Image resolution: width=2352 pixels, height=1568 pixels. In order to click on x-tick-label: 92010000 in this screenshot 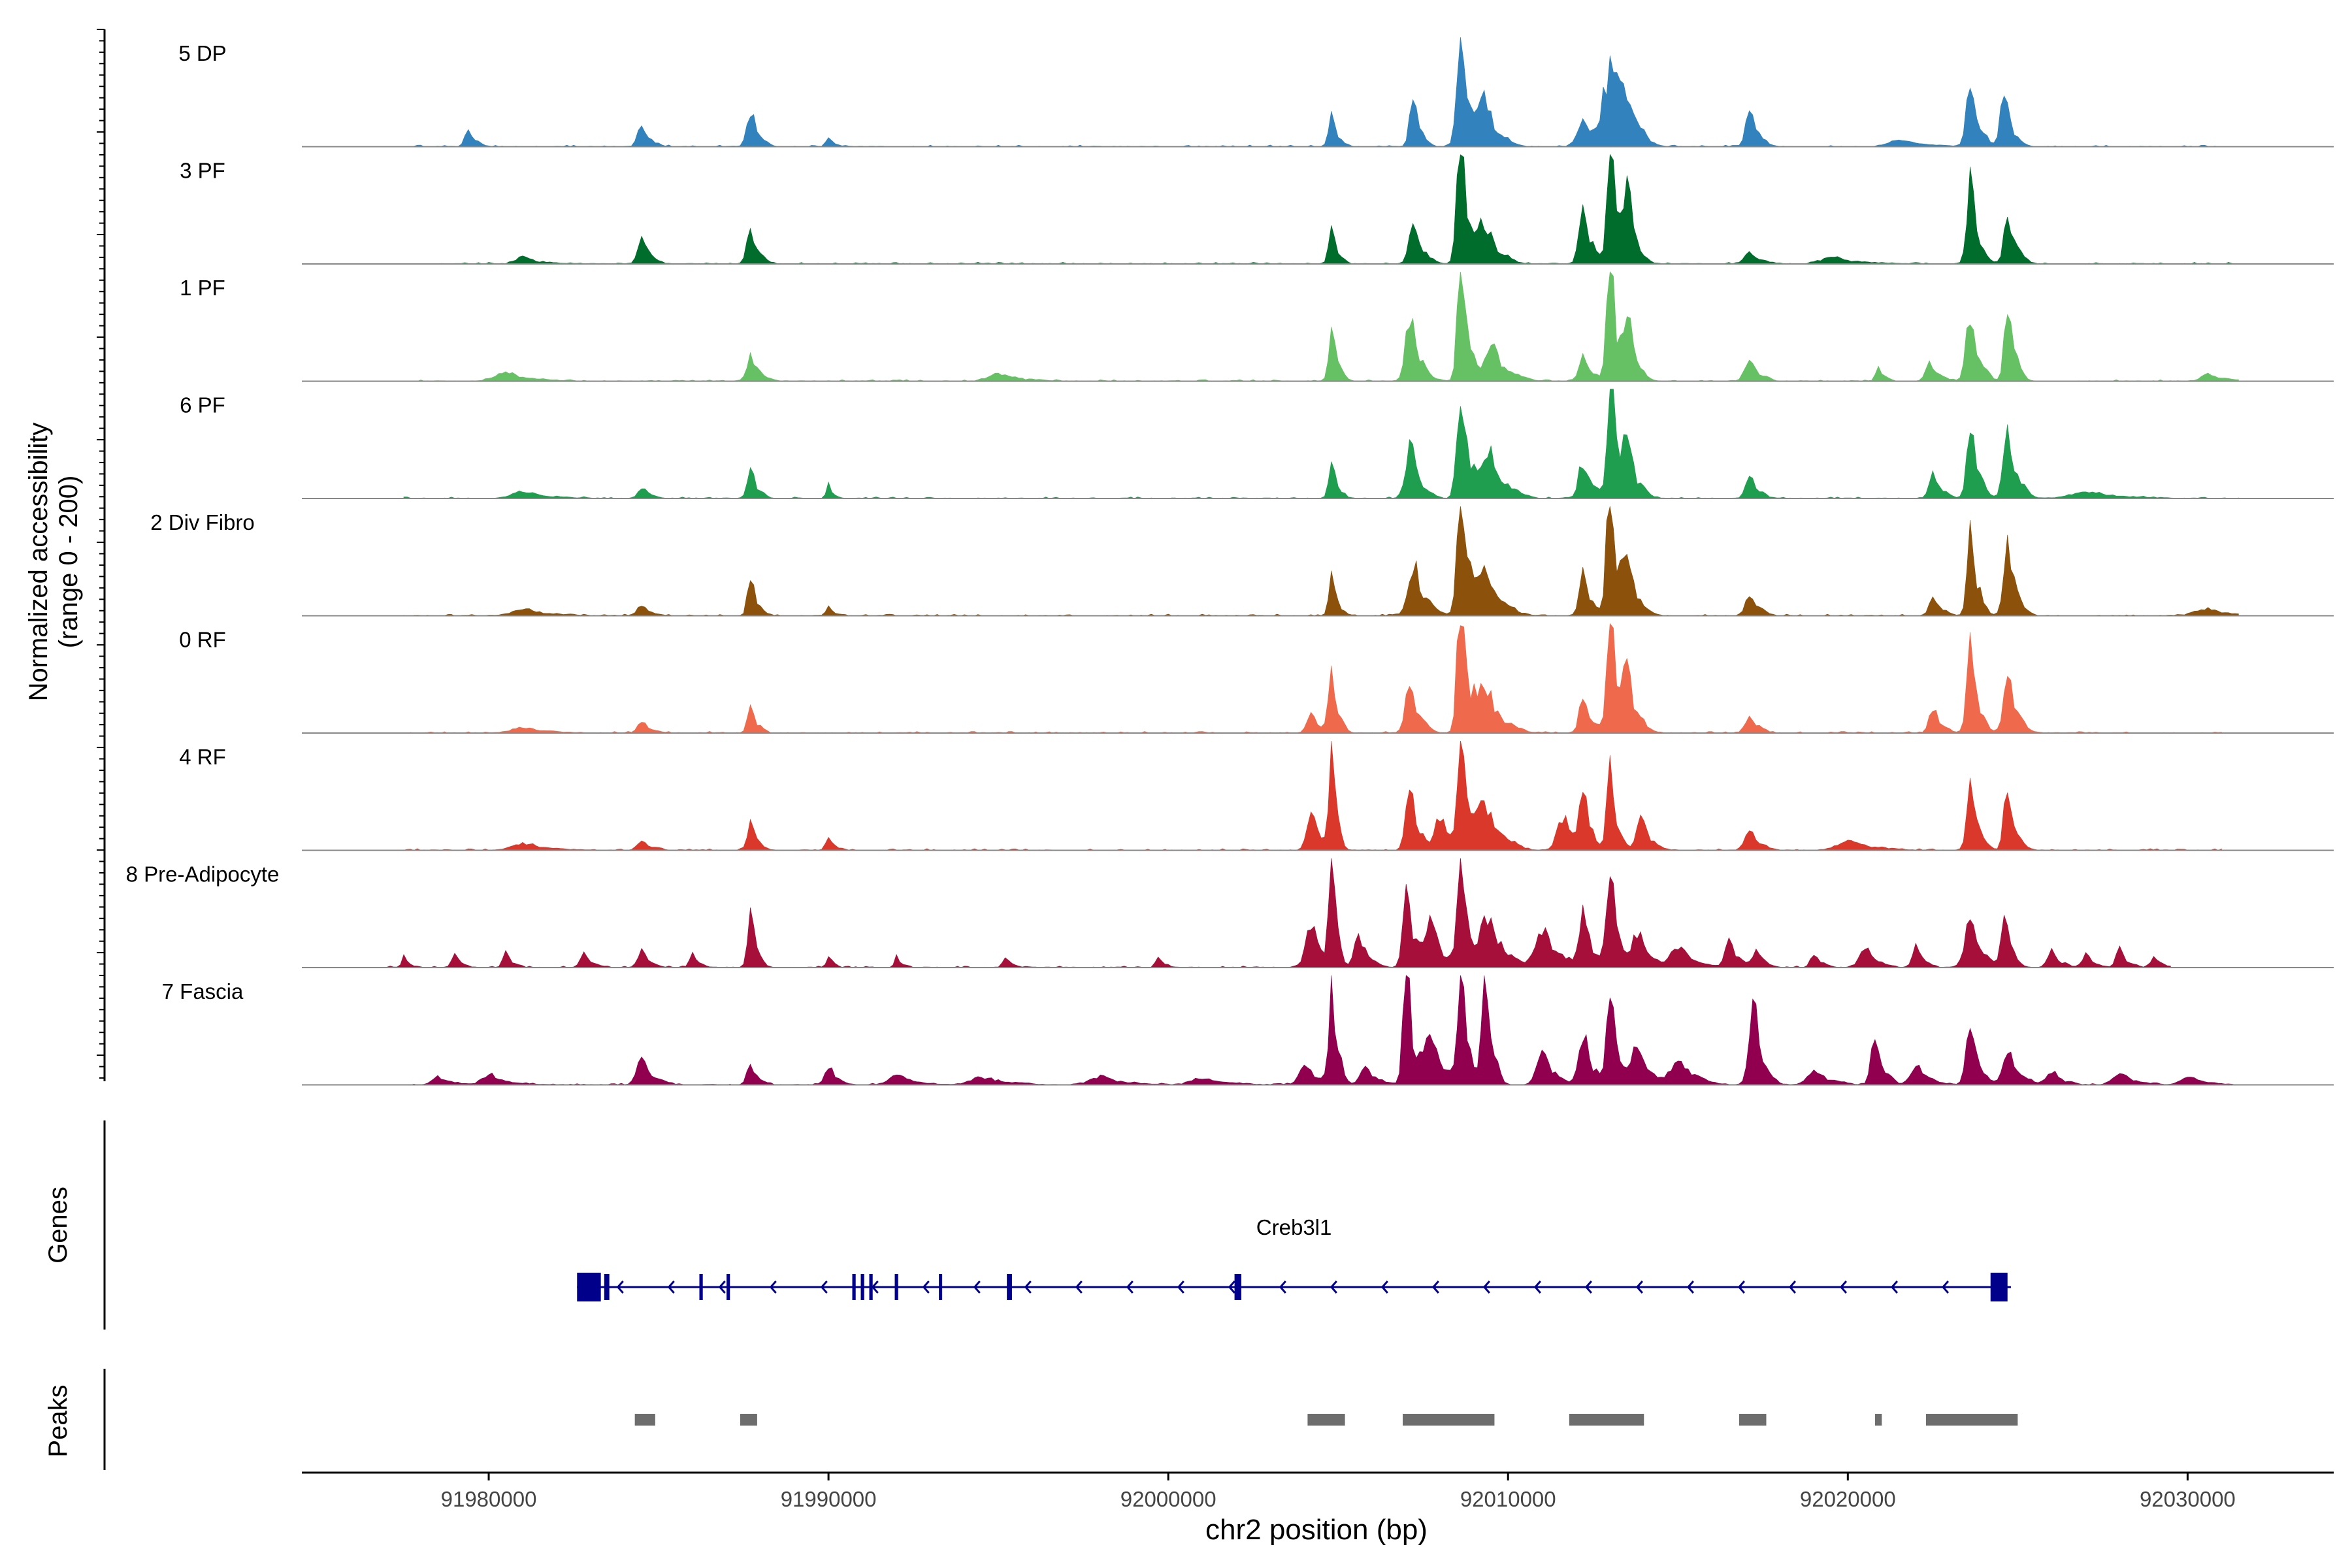, I will do `click(1508, 1499)`.